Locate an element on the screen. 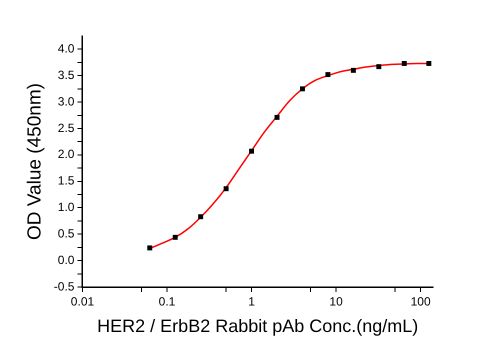  y-tick-label: 3.0 is located at coordinates (66, 101).